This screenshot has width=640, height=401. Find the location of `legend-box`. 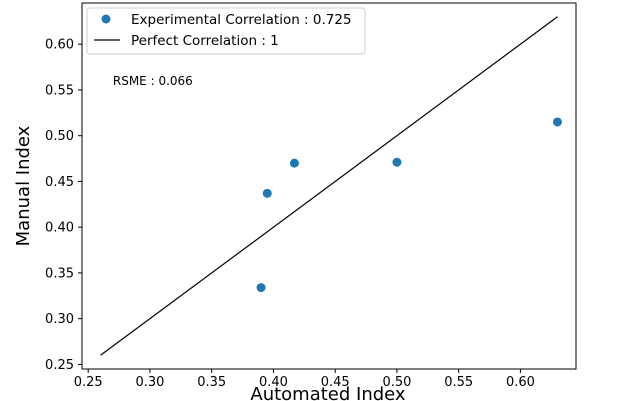

legend-box is located at coordinates (226, 31).